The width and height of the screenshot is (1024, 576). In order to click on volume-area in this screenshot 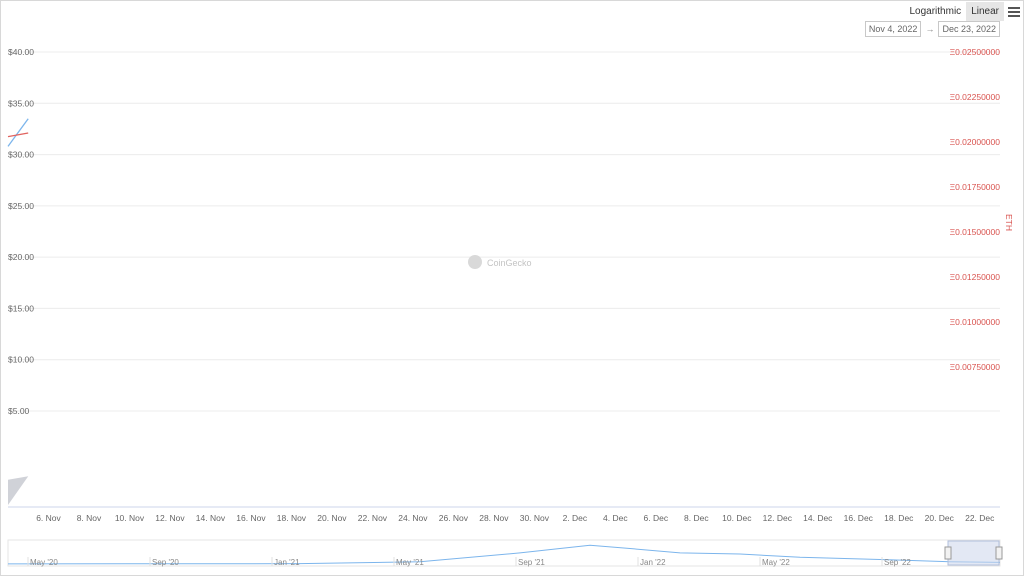, I will do `click(18, 490)`.